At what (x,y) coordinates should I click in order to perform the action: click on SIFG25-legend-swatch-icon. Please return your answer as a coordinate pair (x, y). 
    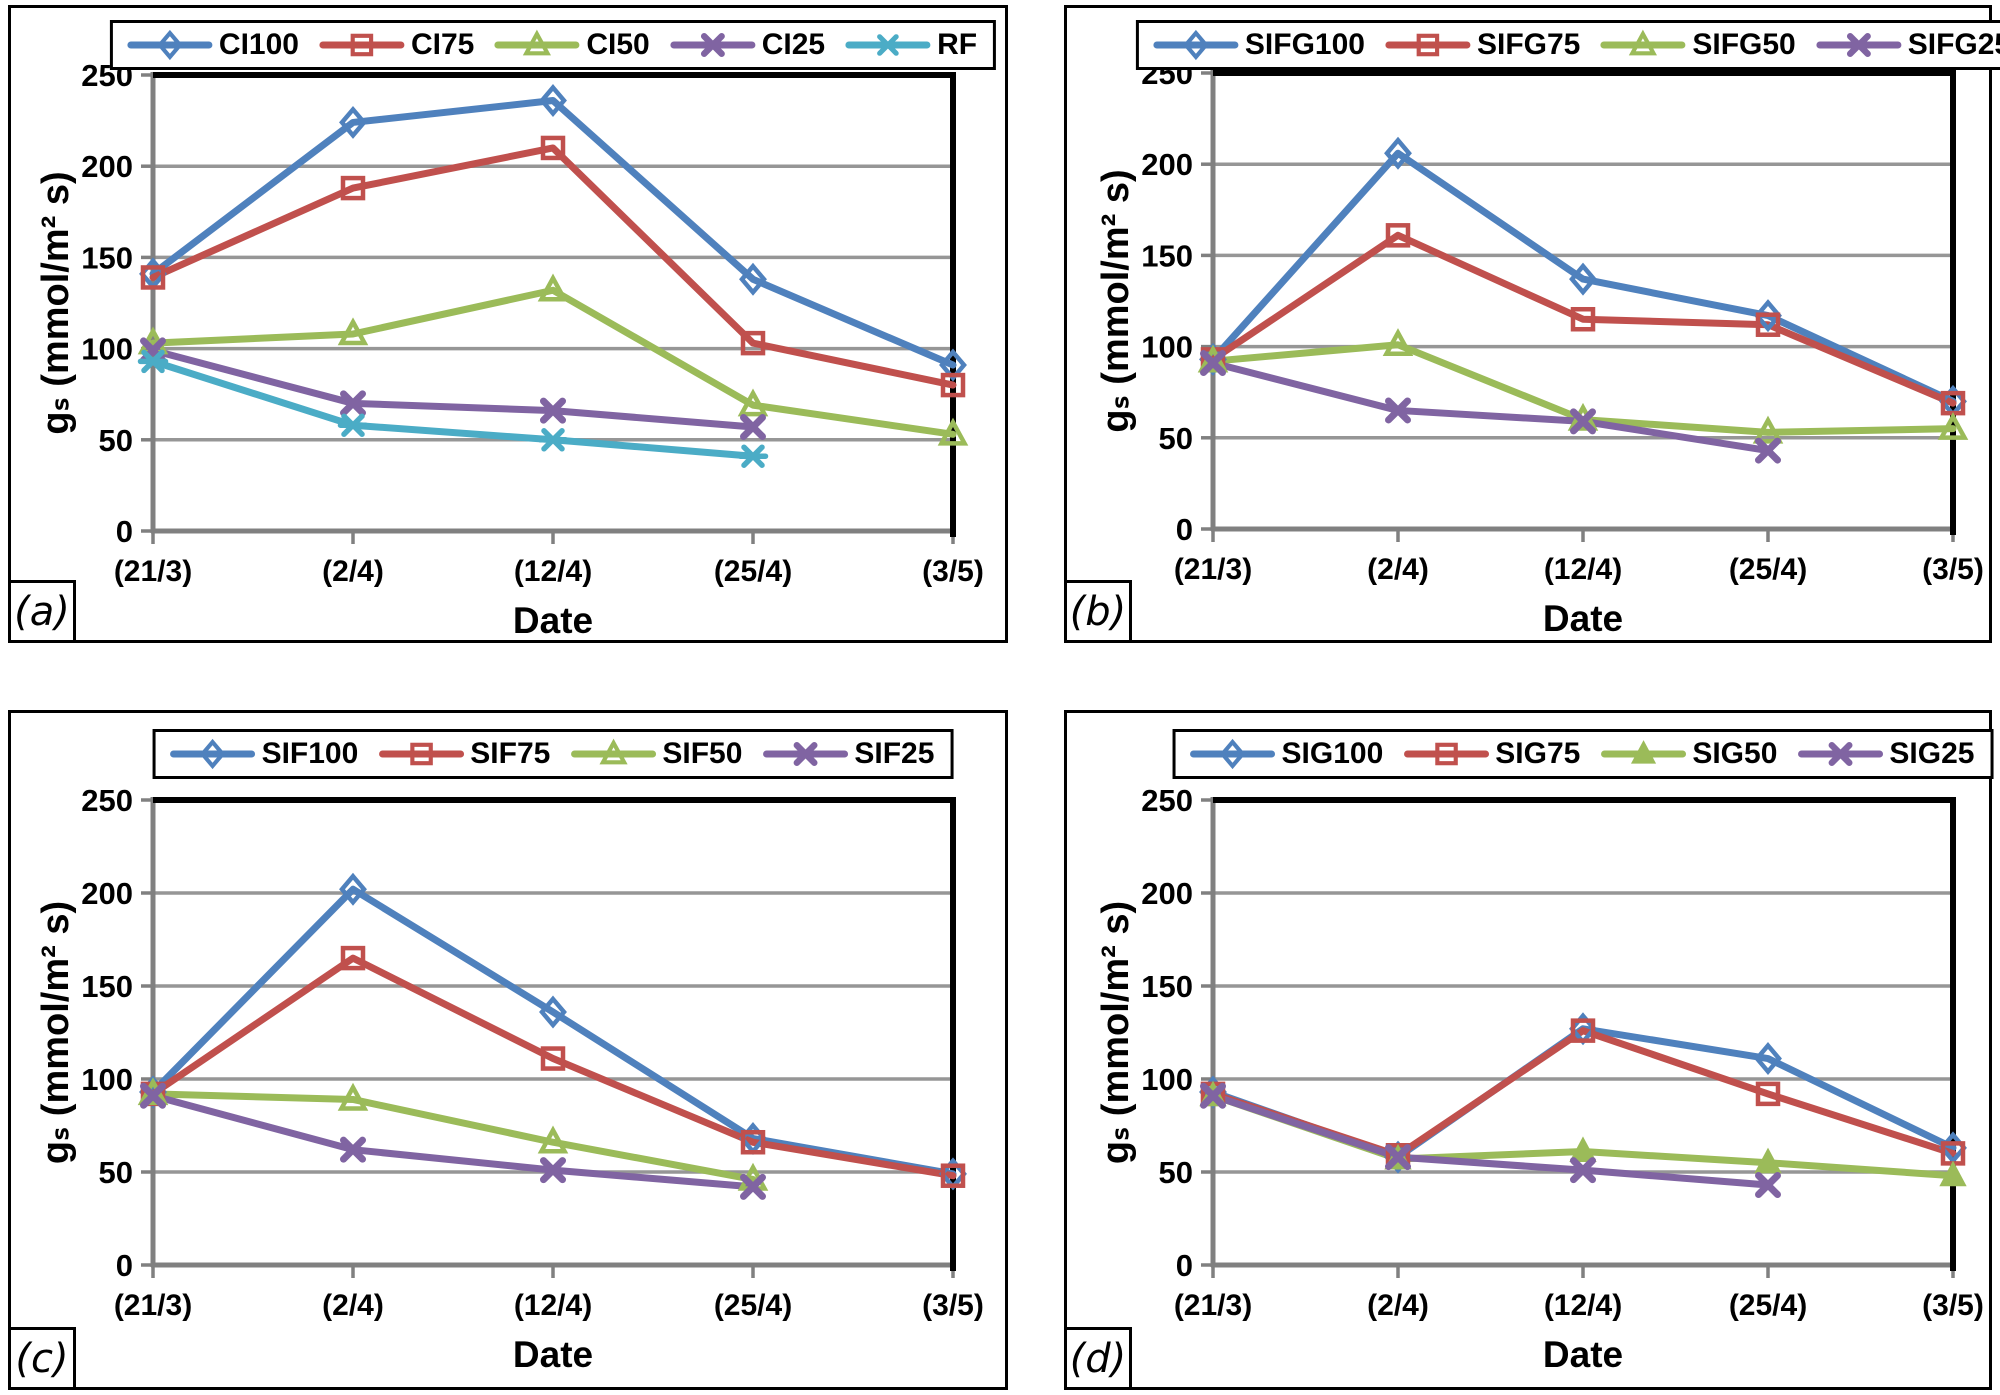
    Looking at the image, I should click on (1859, 45).